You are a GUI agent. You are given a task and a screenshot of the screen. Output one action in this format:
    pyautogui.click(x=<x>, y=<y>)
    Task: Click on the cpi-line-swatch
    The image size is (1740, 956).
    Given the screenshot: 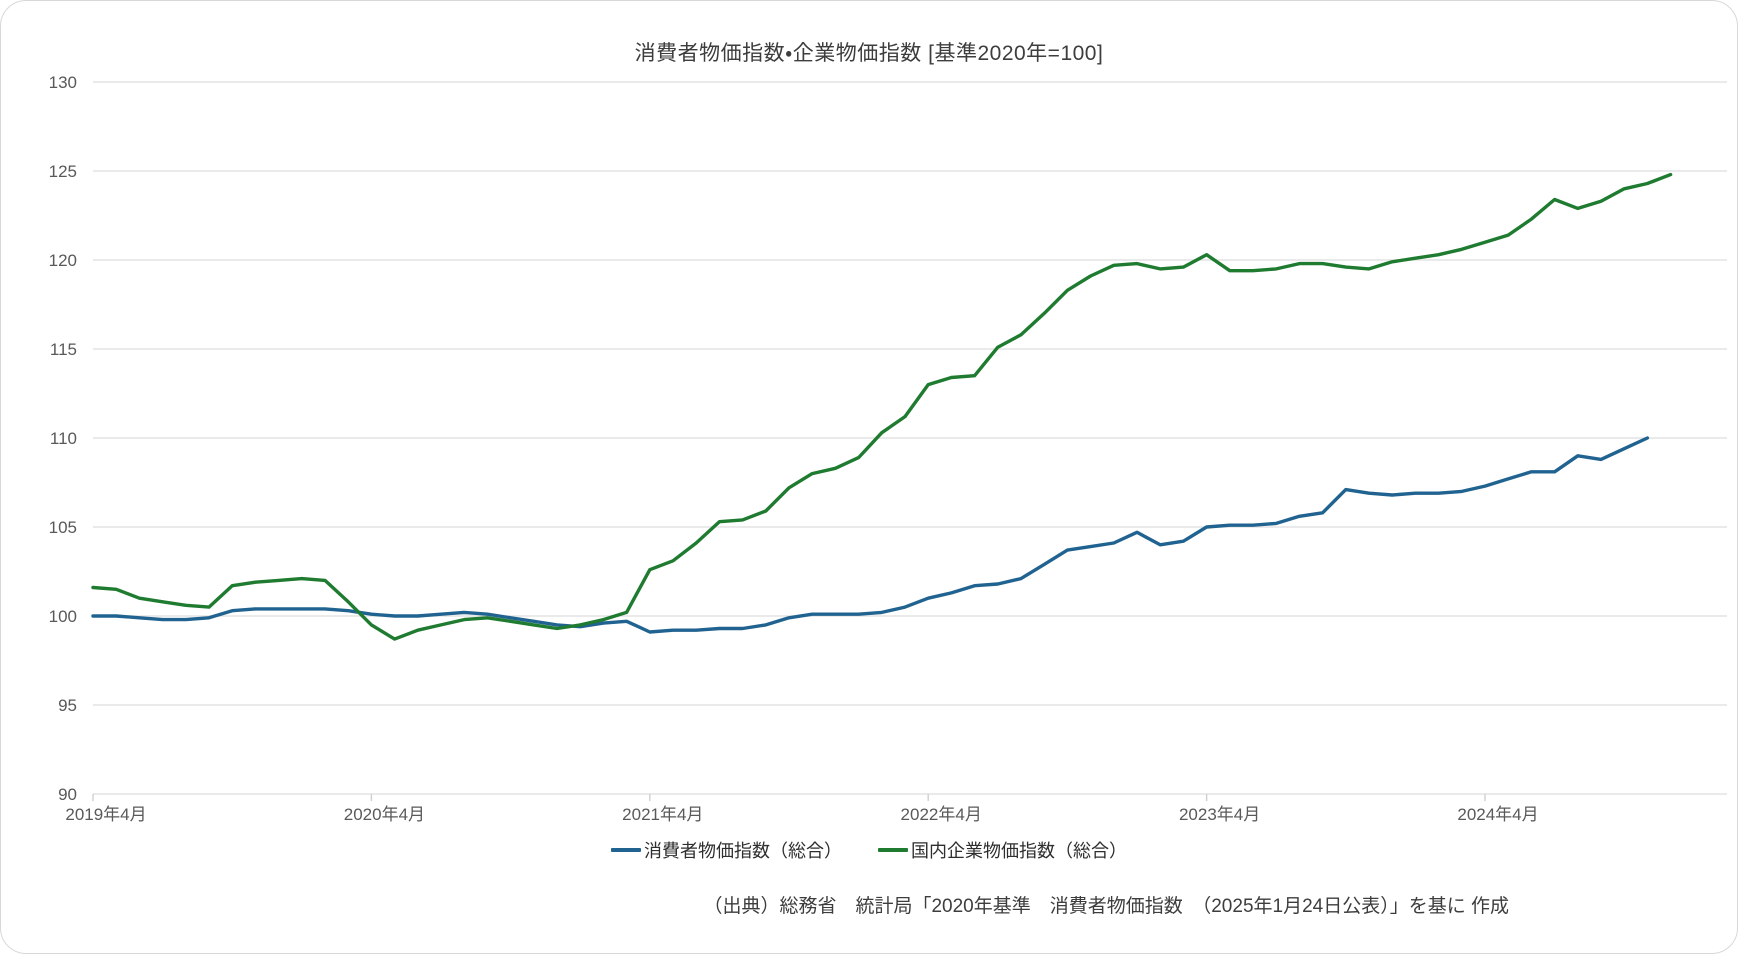 What is the action you would take?
    pyautogui.click(x=626, y=850)
    